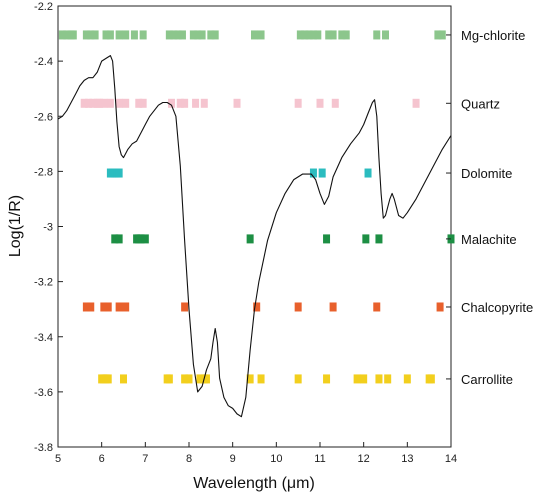 The width and height of the screenshot is (550, 498). I want to click on y-tick-label: -3.8, so click(43, 448).